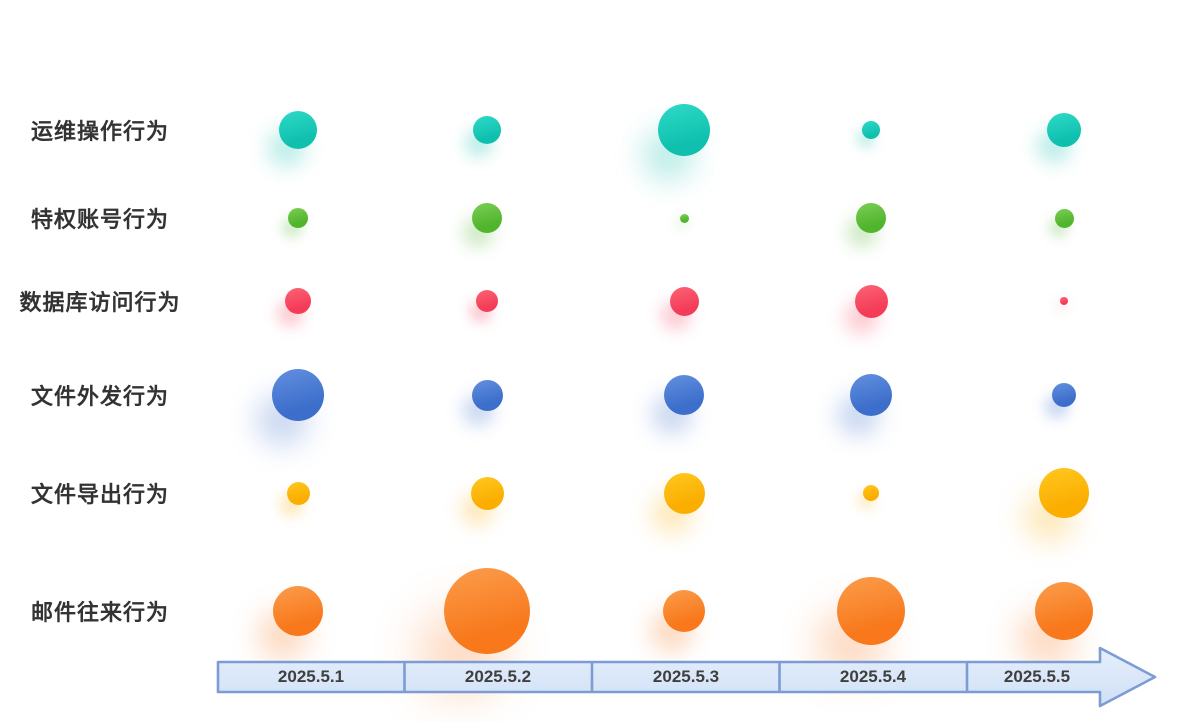 The width and height of the screenshot is (1178, 722). What do you see at coordinates (99, 612) in the screenshot?
I see `row-label: 邮件往来行为` at bounding box center [99, 612].